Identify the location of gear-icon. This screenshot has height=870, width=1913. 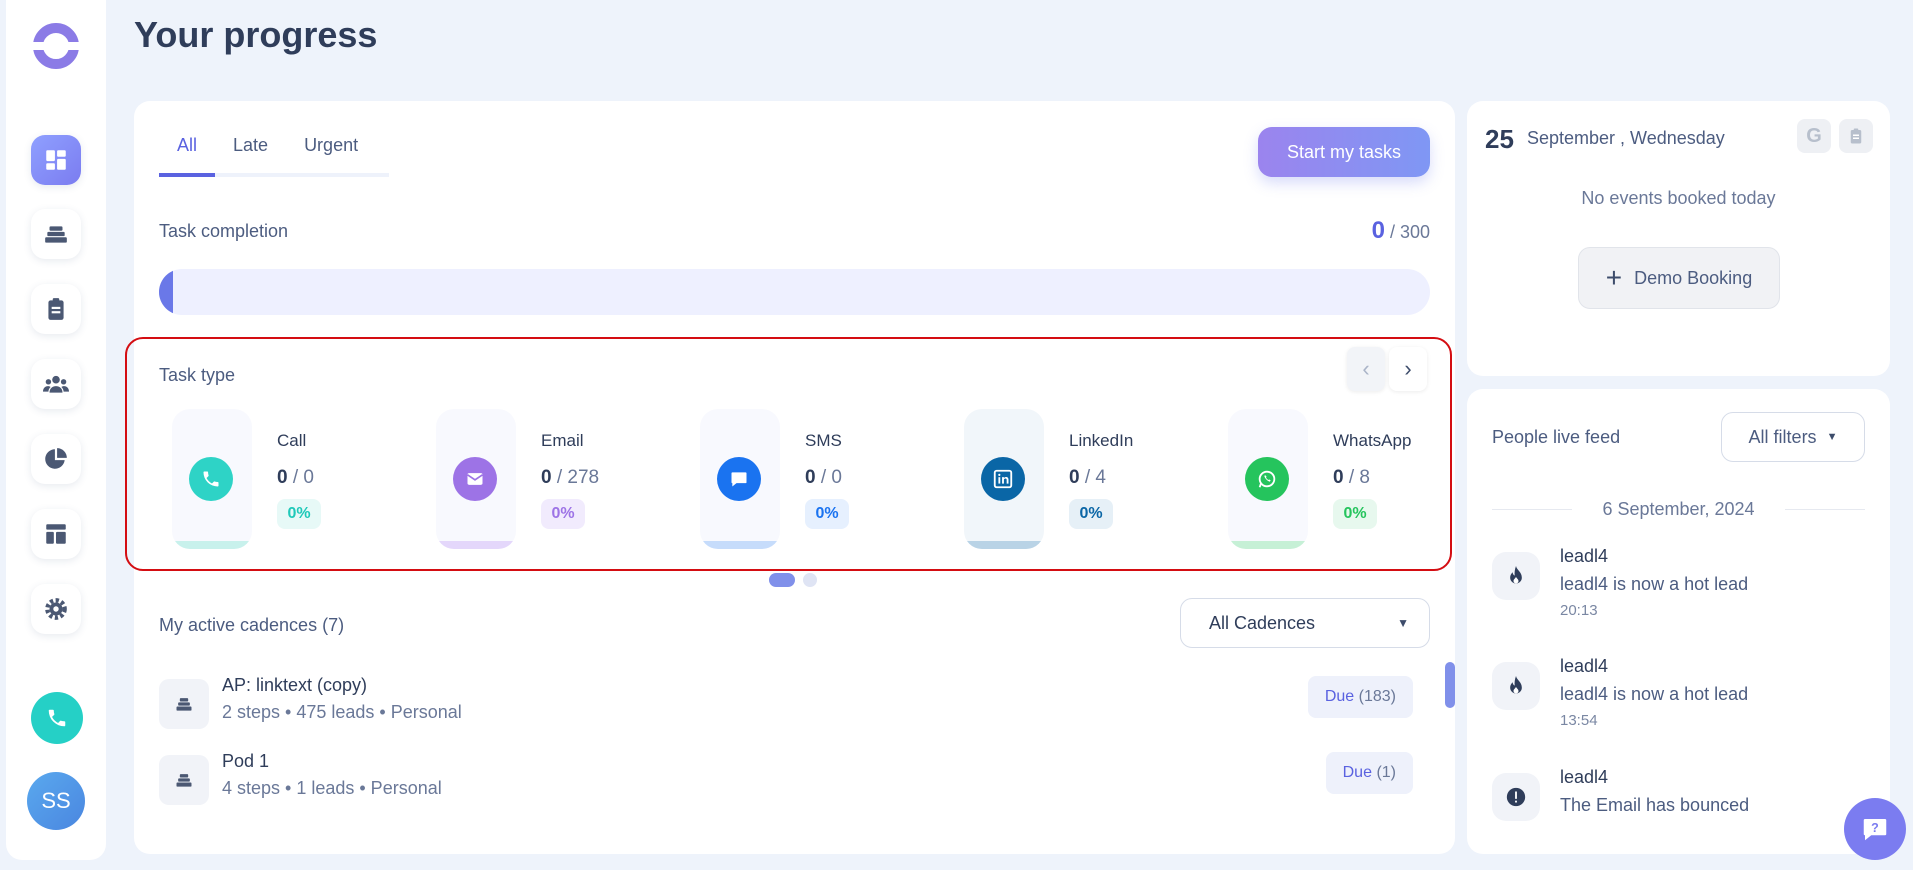
(56, 609).